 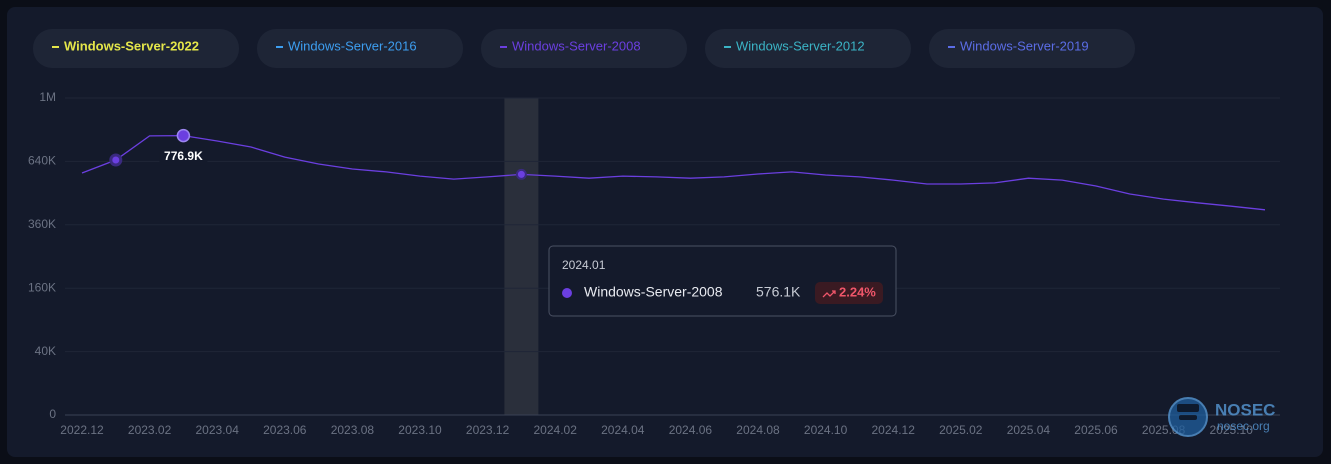 I want to click on tooltip-change: 2.24%, so click(x=857, y=291).